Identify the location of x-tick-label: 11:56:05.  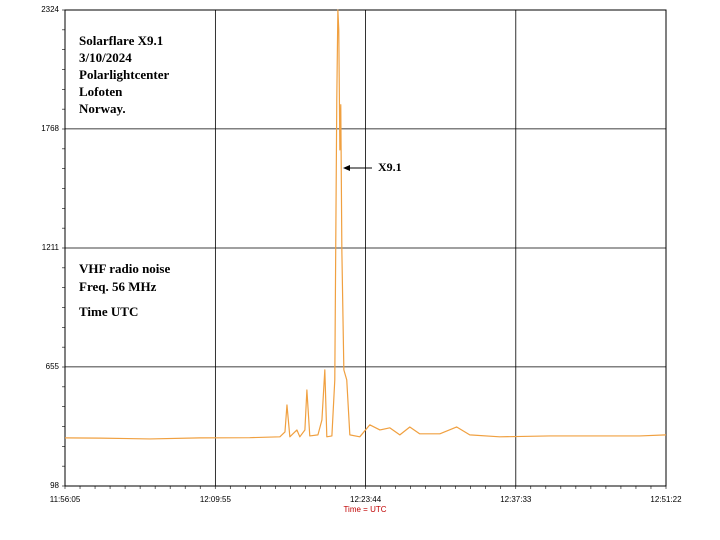
(65, 499).